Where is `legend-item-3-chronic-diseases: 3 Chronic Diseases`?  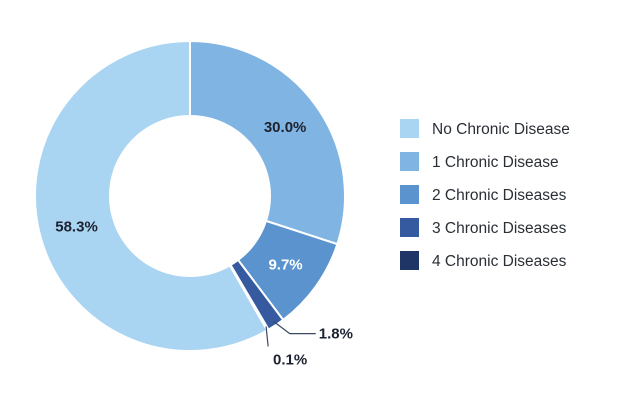
legend-item-3-chronic-diseases: 3 Chronic Diseases is located at coordinates (483, 227).